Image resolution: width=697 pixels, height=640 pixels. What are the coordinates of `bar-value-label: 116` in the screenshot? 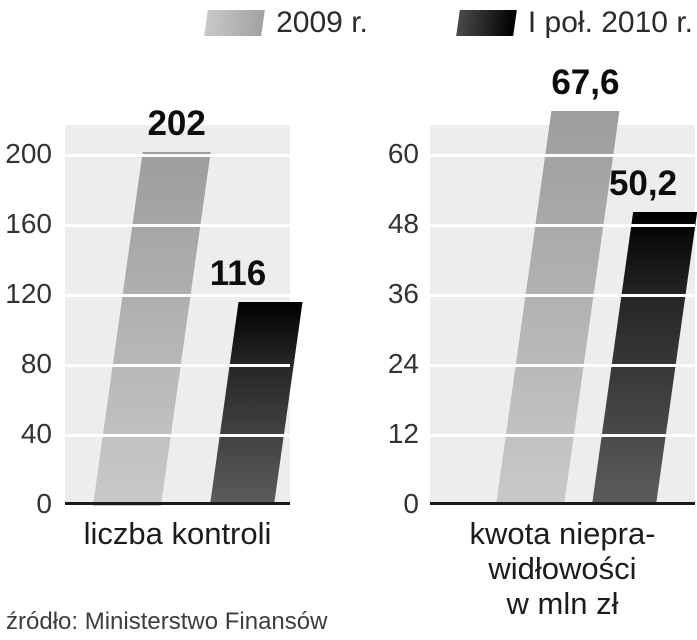 It's located at (238, 273).